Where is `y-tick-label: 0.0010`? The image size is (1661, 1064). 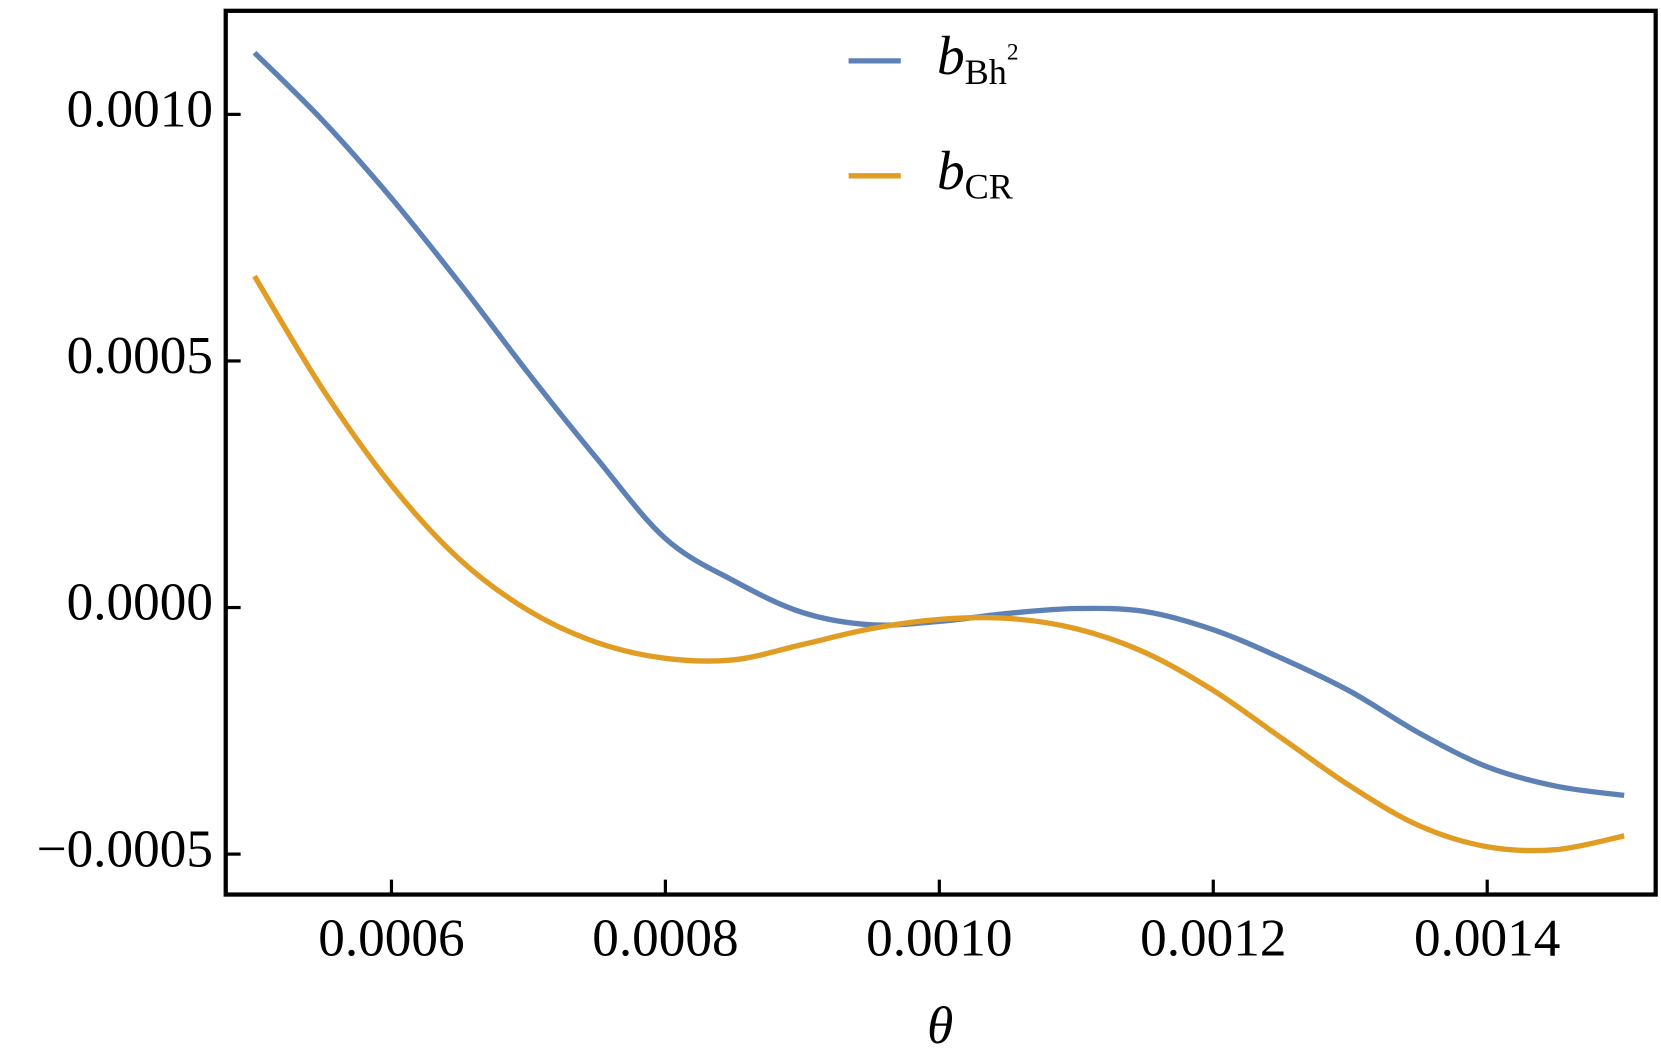 y-tick-label: 0.0010 is located at coordinates (140, 109).